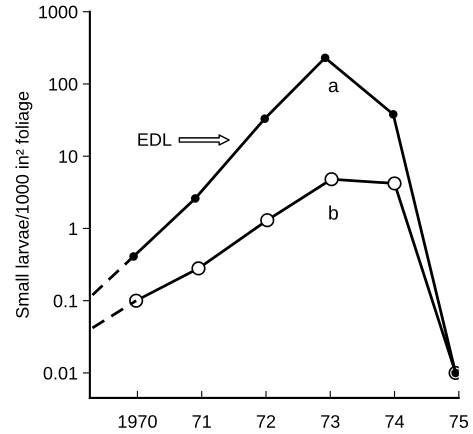 The height and width of the screenshot is (434, 473). Describe the element at coordinates (330, 421) in the screenshot. I see `x-tick-label: 73` at that location.